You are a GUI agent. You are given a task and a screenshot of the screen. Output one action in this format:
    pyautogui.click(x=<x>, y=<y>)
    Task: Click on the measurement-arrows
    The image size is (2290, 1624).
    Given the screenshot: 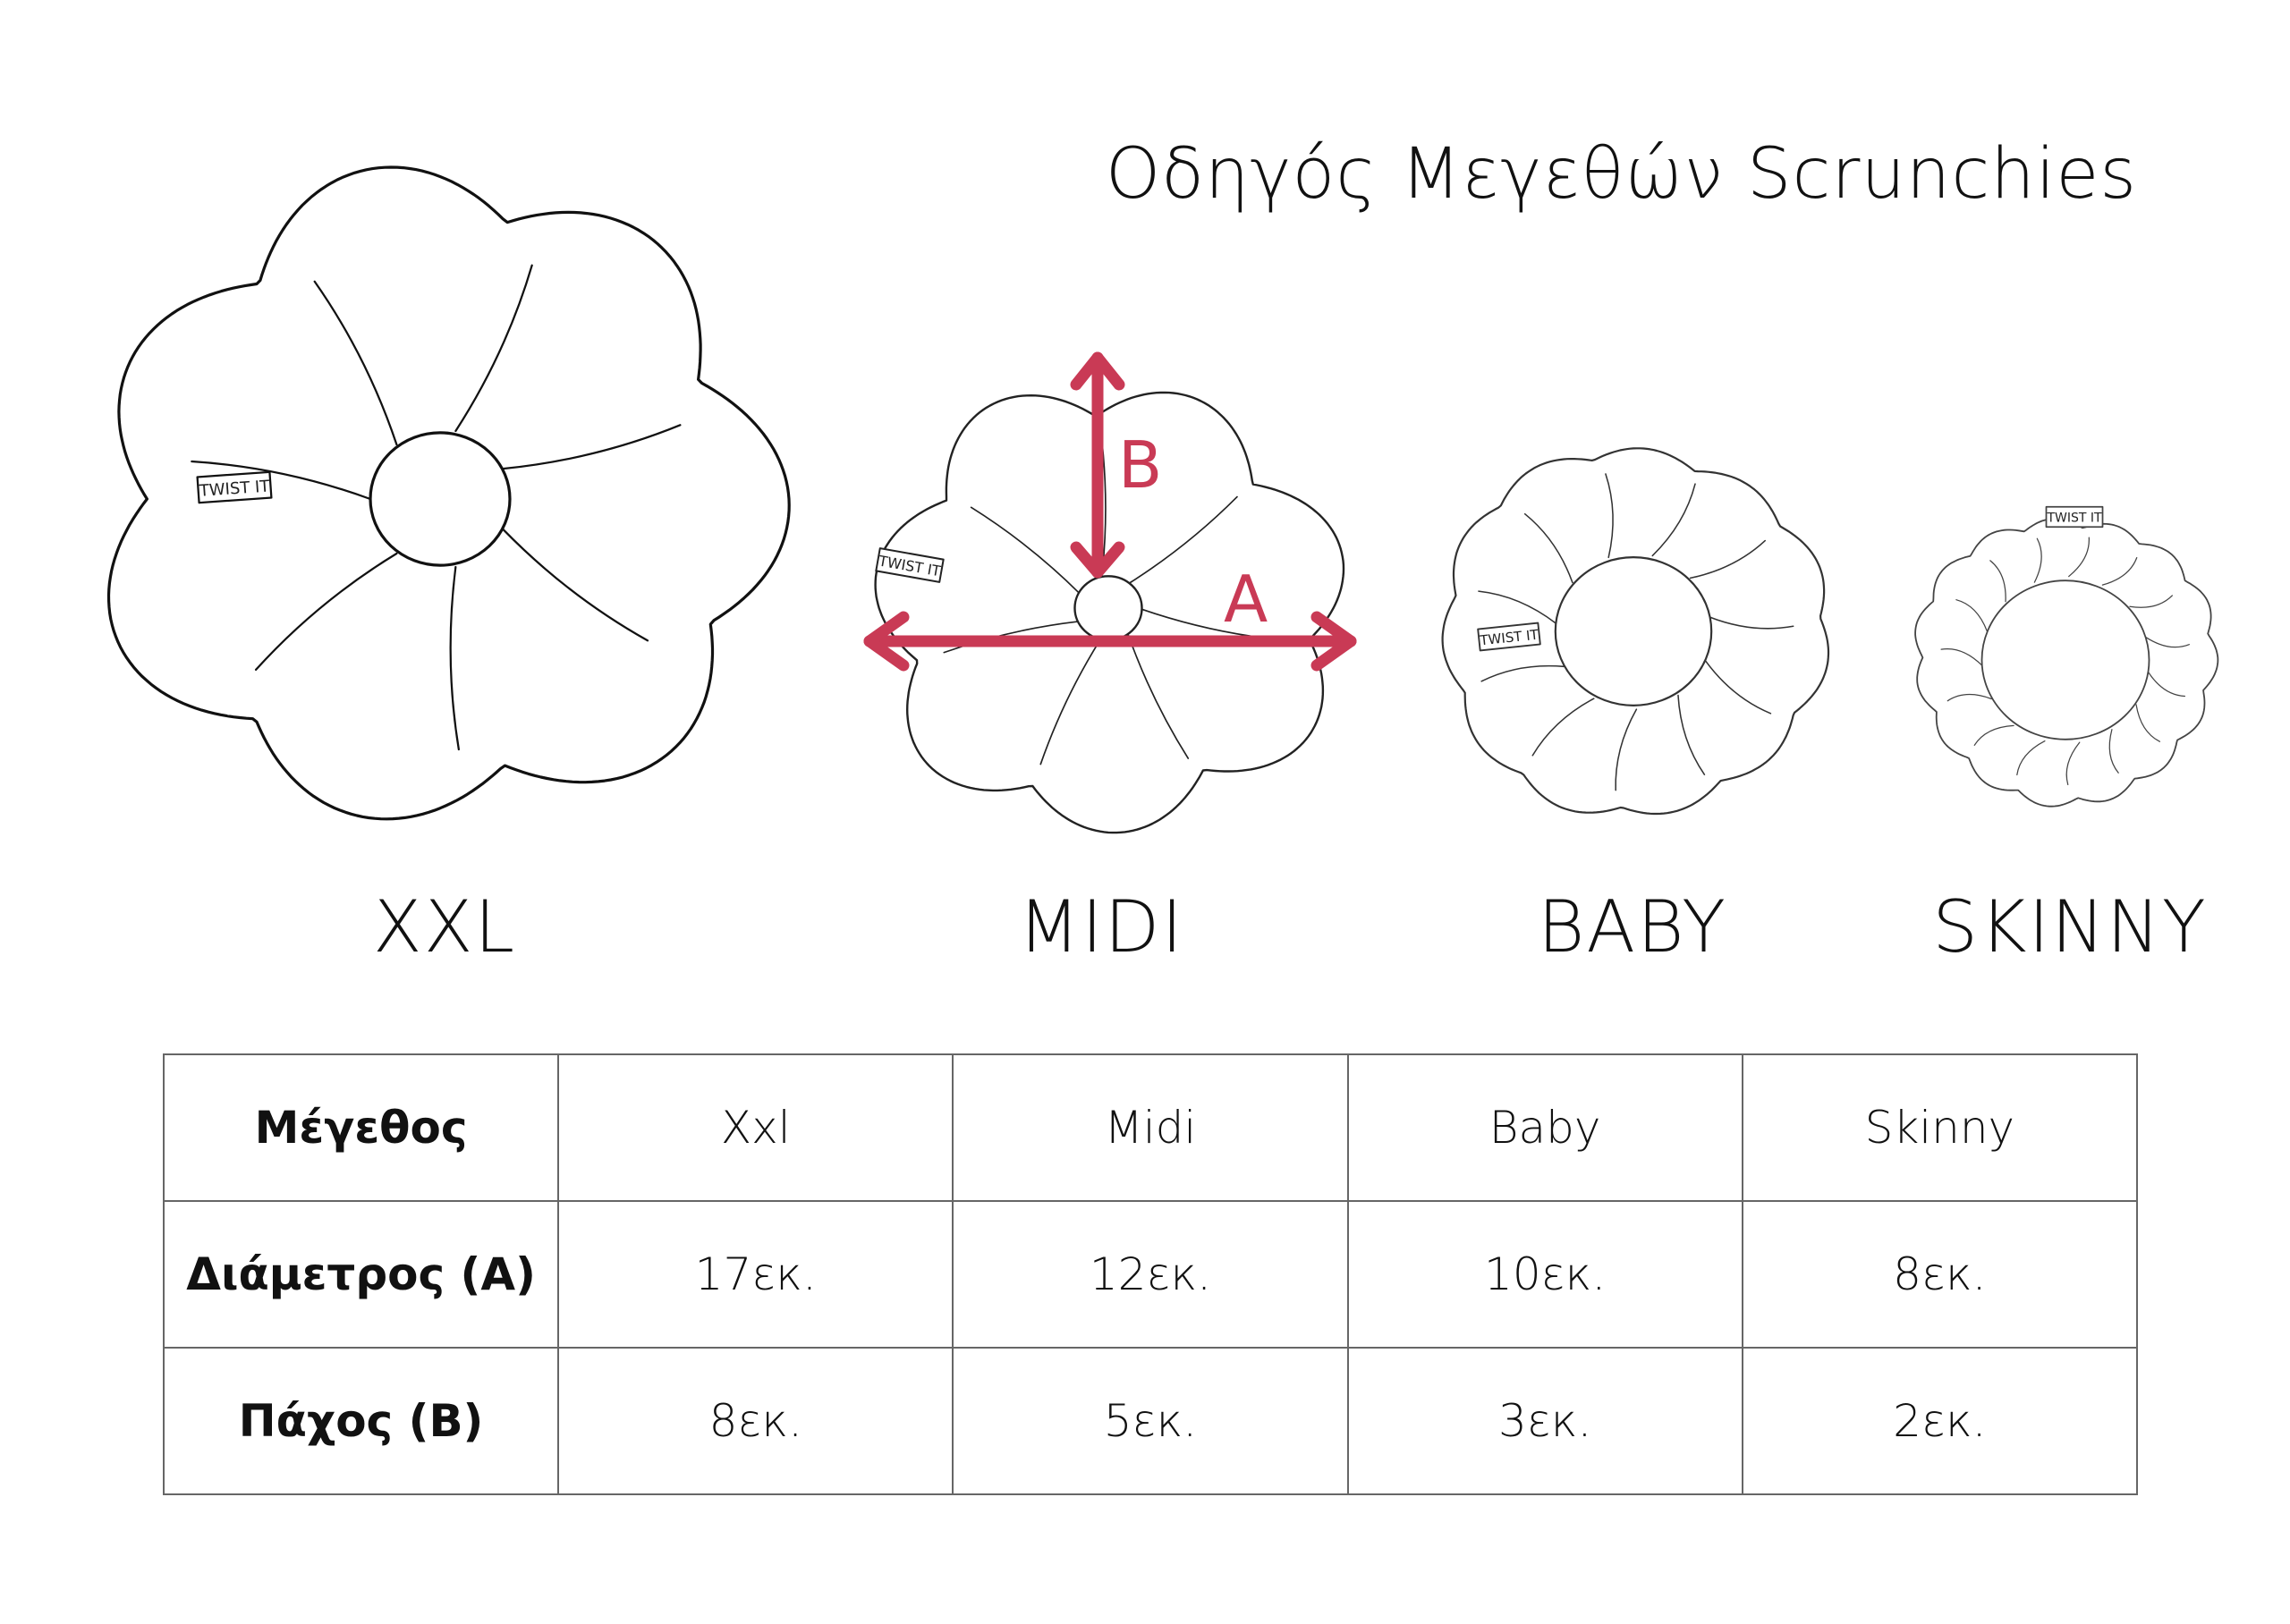 What is the action you would take?
    pyautogui.click(x=1110, y=511)
    